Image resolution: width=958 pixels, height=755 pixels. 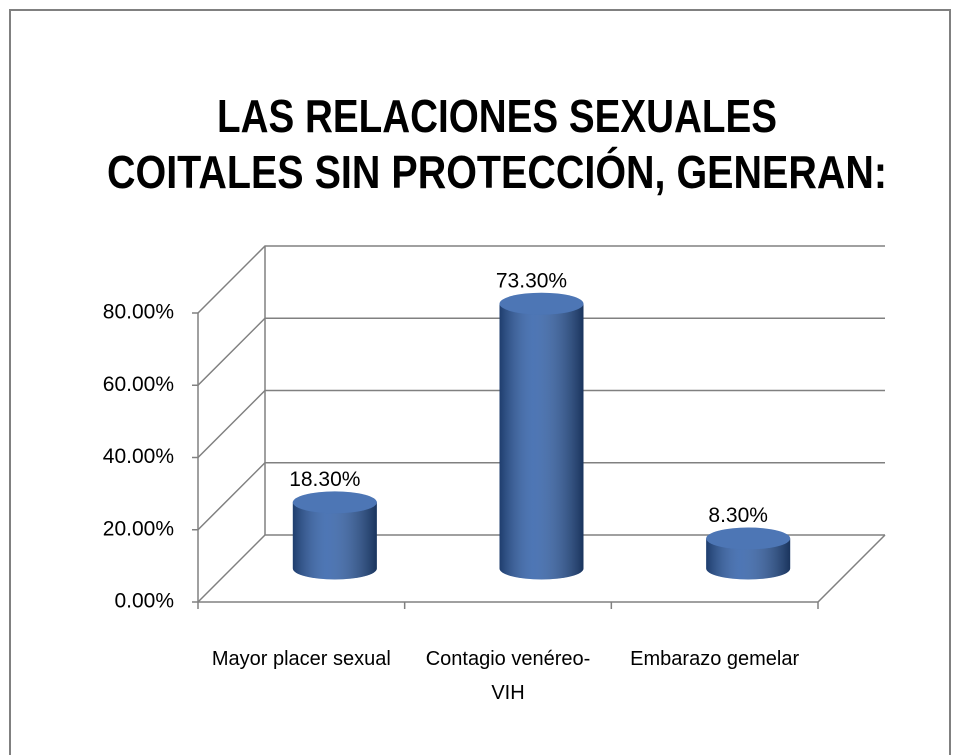 What do you see at coordinates (715, 659) in the screenshot?
I see `x-tick-label: Embarazo gemelar` at bounding box center [715, 659].